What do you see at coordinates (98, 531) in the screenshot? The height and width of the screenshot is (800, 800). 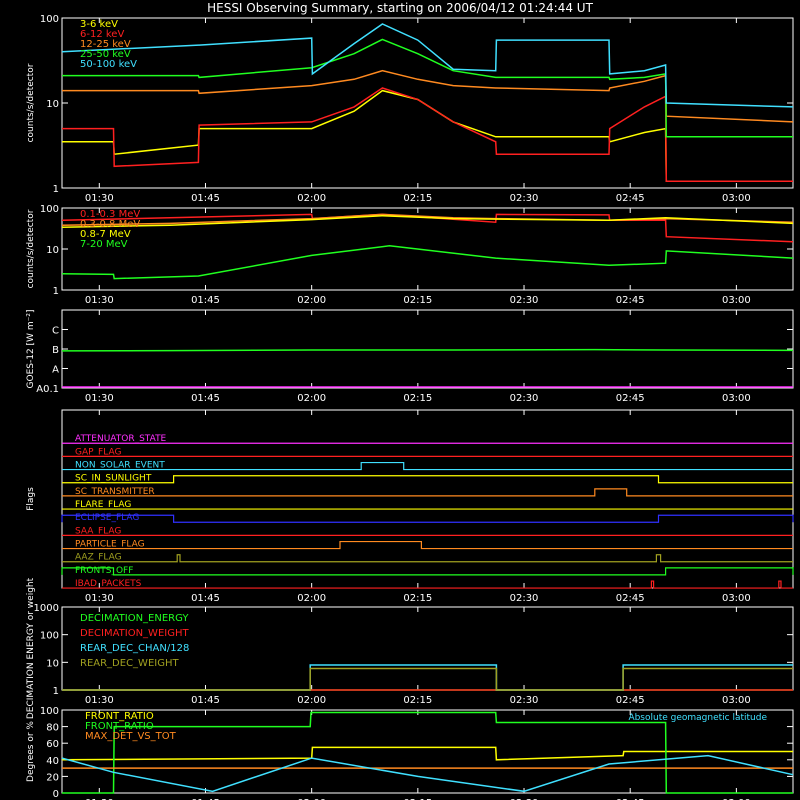 I see `flag-label: SAA_FLAG` at bounding box center [98, 531].